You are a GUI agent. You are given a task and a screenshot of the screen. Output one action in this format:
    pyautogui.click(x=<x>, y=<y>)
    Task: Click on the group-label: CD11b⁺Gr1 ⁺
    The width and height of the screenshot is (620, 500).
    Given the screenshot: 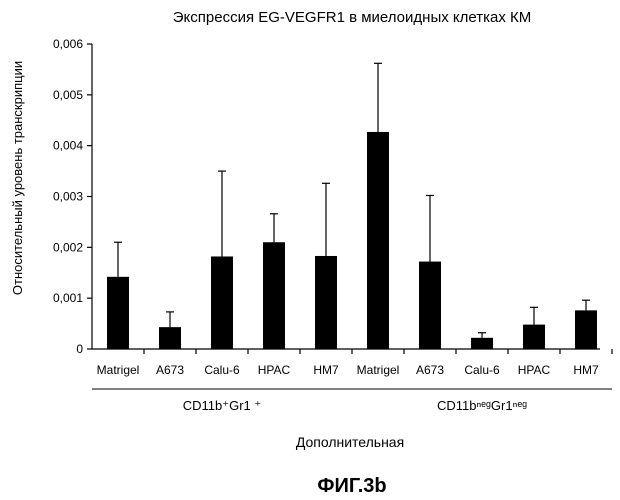 What is the action you would take?
    pyautogui.click(x=222, y=405)
    